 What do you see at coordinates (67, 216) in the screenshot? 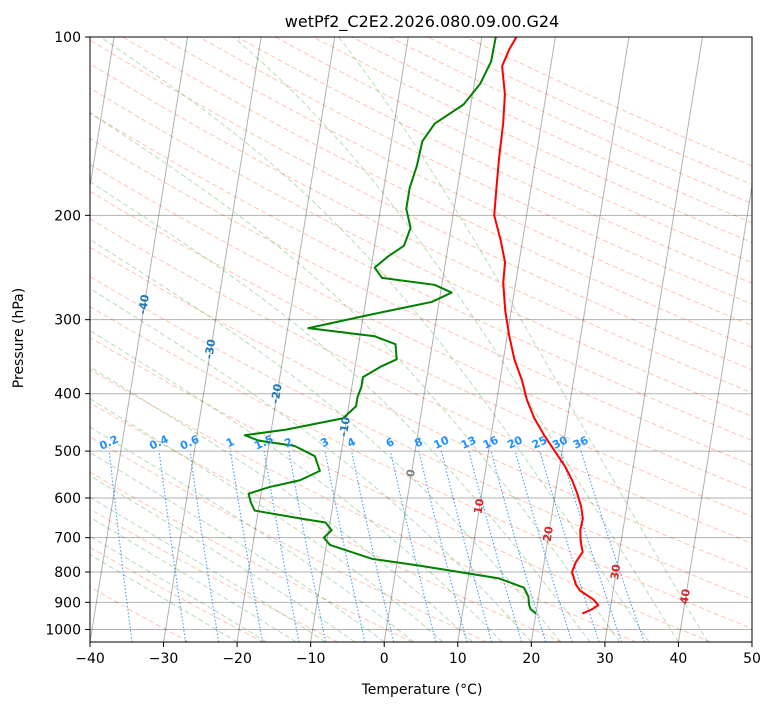
I see `y-tick-label: 200` at bounding box center [67, 216].